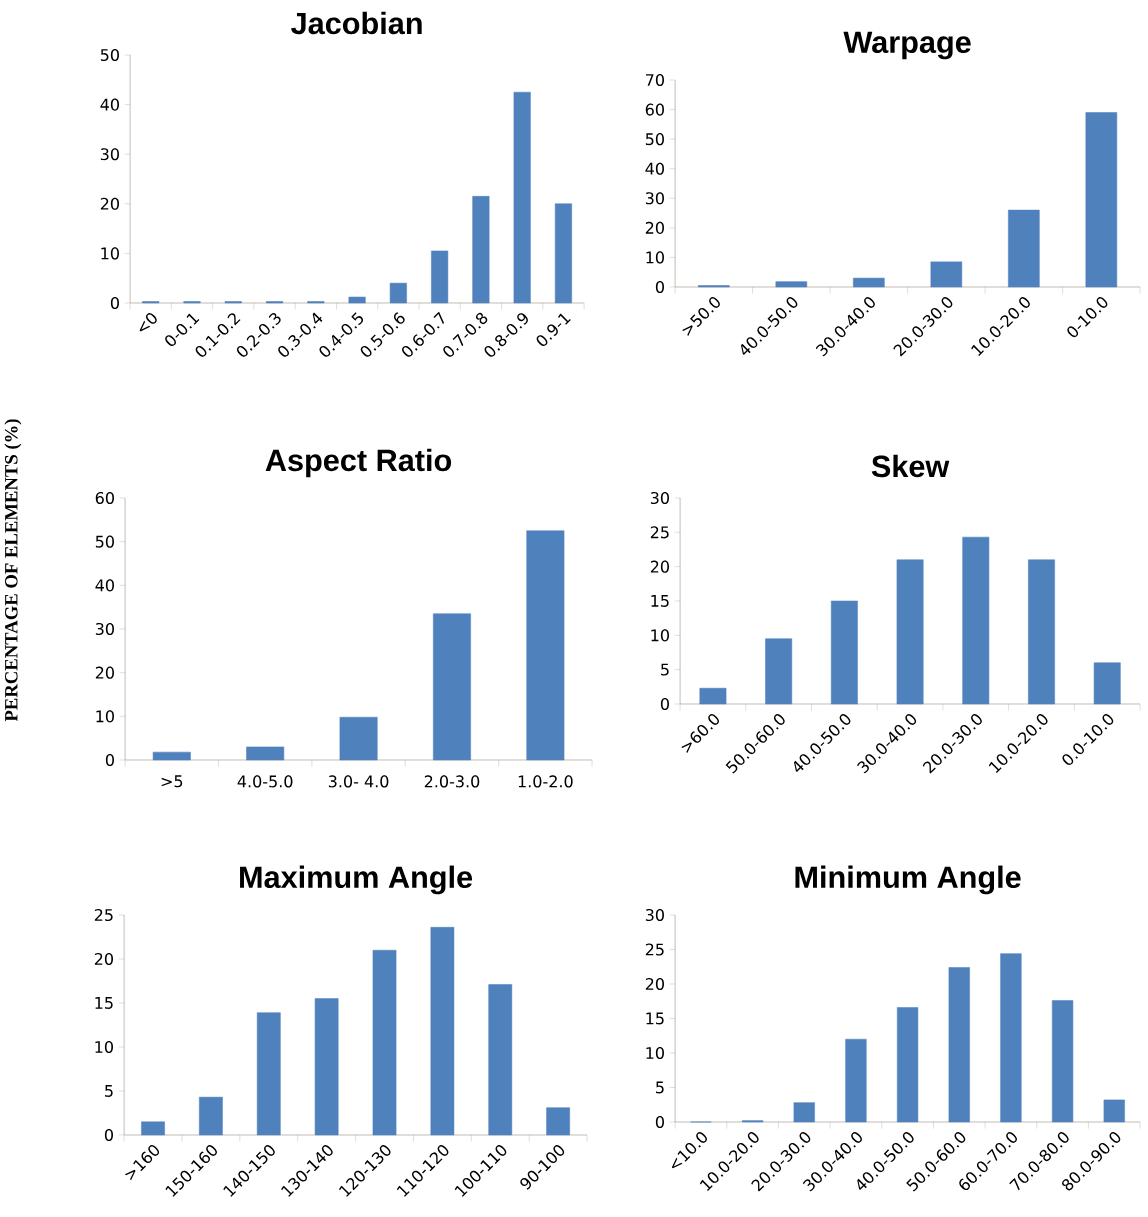 This screenshot has width=1148, height=1217. Describe the element at coordinates (358, 463) in the screenshot. I see `chart-title: Aspect Ratio` at that location.